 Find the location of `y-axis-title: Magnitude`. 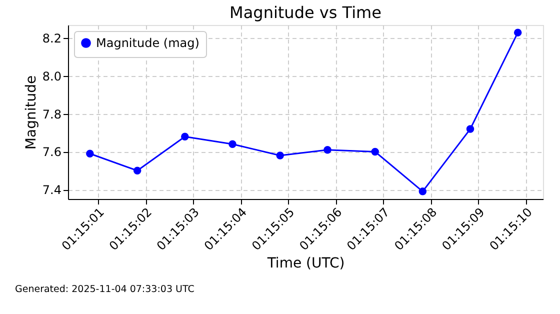

y-axis-title: Magnitude is located at coordinates (31, 112).